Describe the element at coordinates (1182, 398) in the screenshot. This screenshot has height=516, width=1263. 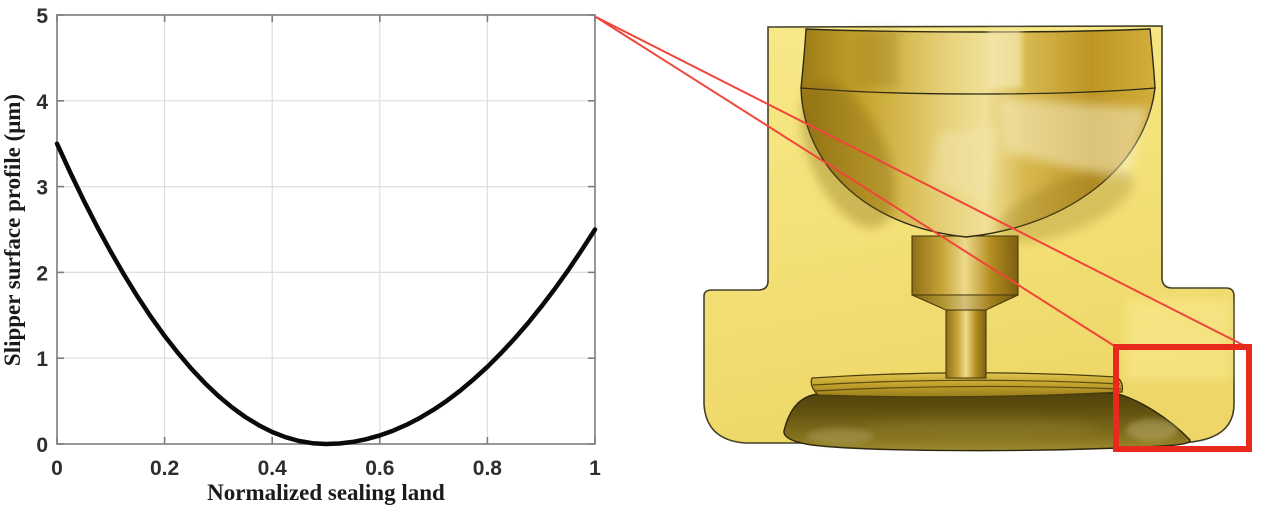
I see `zoom-region-rectangle` at that location.